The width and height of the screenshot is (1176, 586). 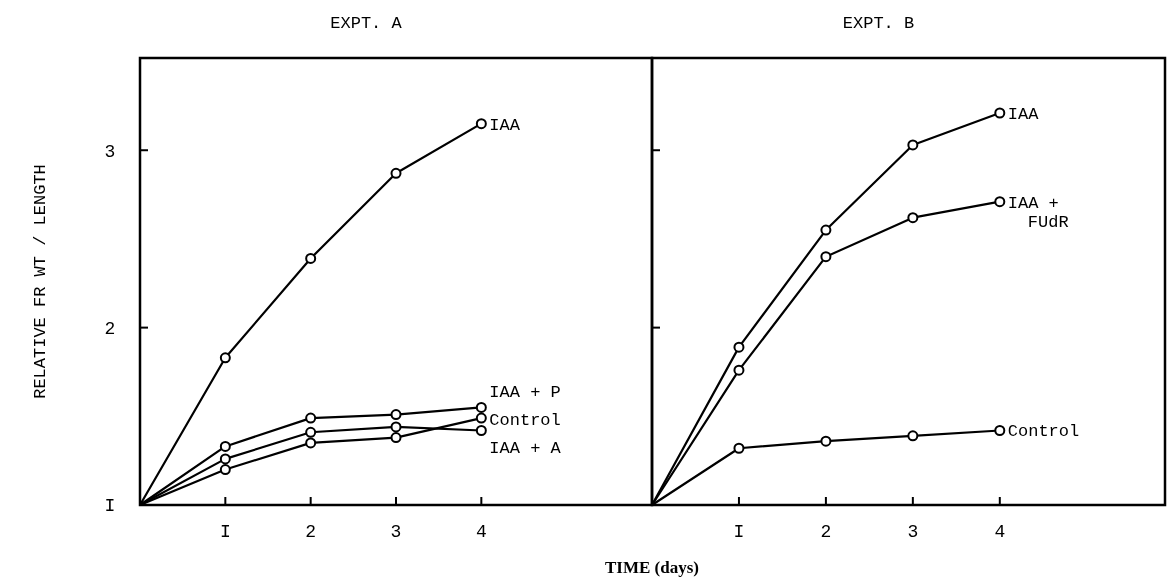 What do you see at coordinates (40, 281) in the screenshot?
I see `y-axis-title: RELATIVE FR WT / LENGTH` at bounding box center [40, 281].